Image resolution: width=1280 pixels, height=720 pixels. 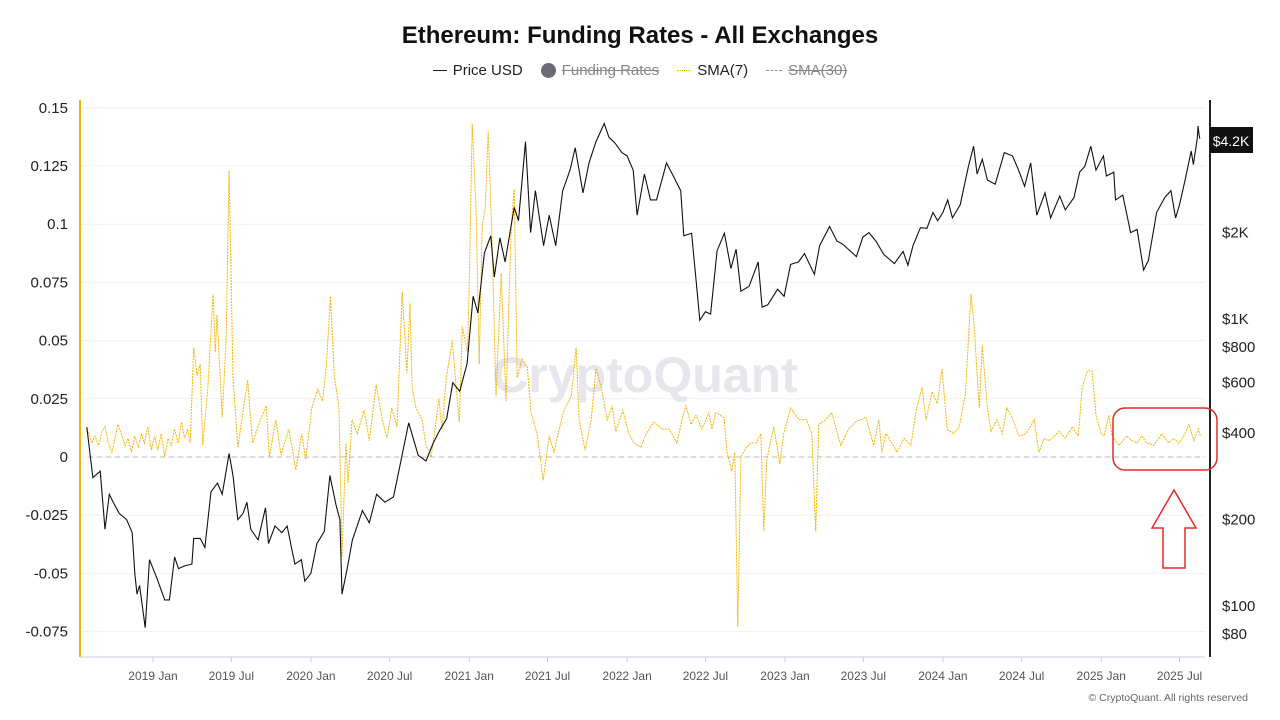 I want to click on legend-item-price: Price USD, so click(x=477, y=70).